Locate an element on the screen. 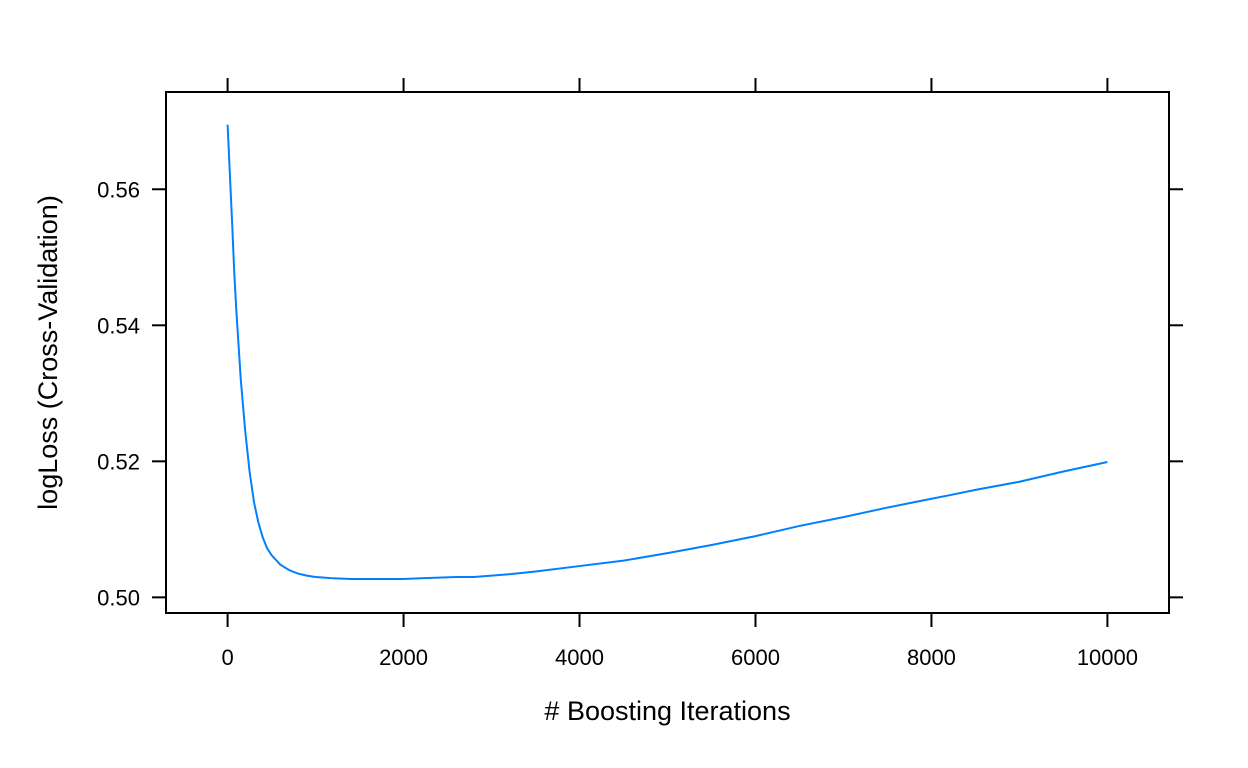  y-tick-label: 0.52 is located at coordinates (118, 461).